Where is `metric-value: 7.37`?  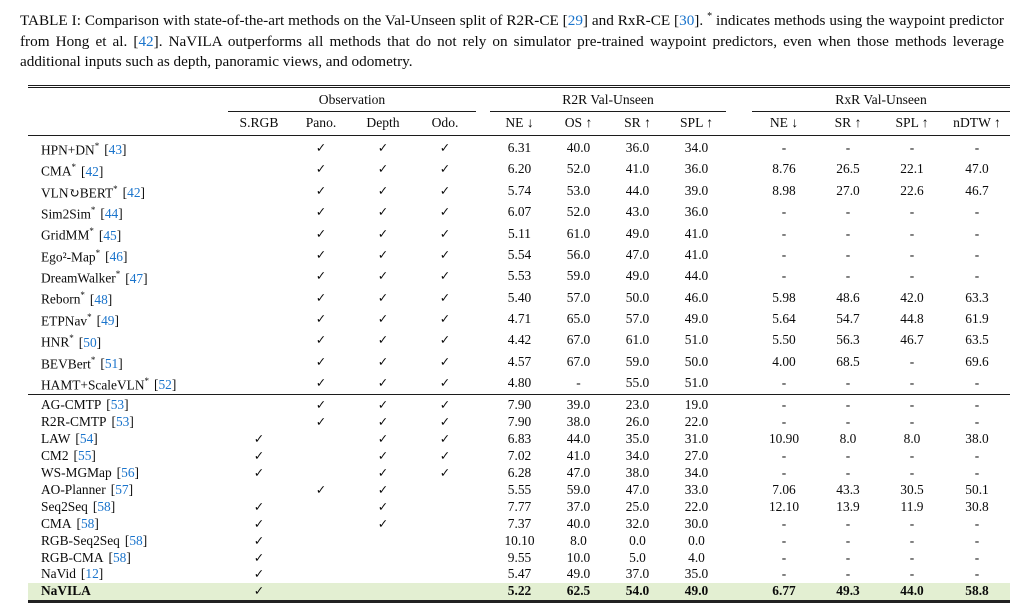
metric-value: 7.37 is located at coordinates (519, 523).